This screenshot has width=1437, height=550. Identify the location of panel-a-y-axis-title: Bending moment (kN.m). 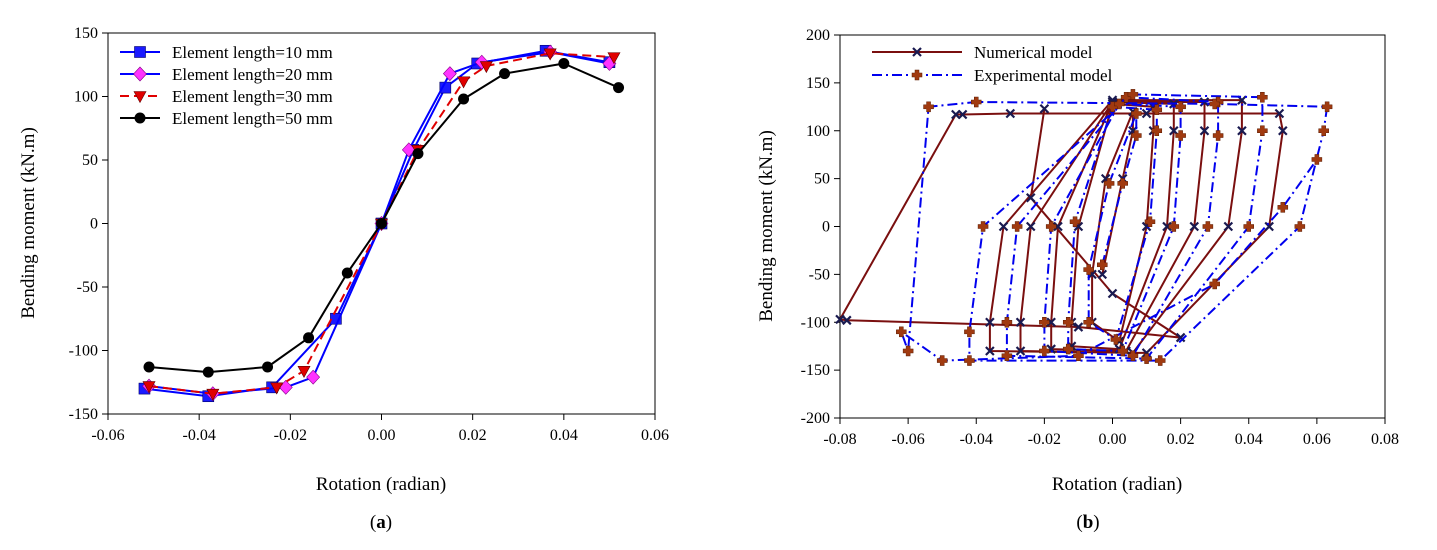
(28, 223).